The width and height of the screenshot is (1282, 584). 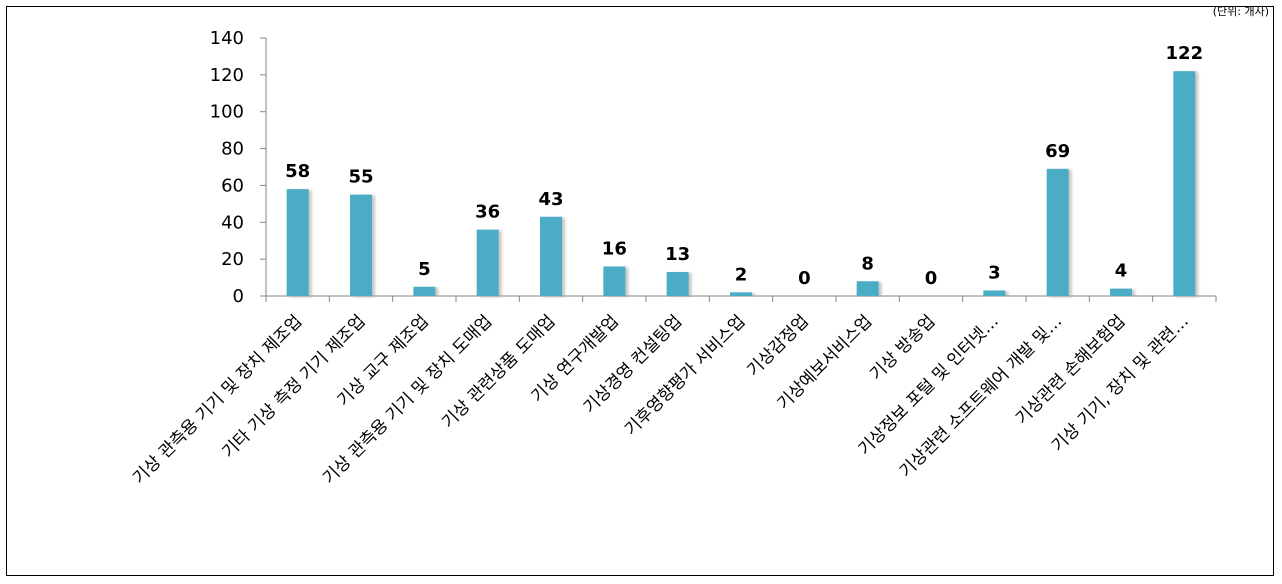 What do you see at coordinates (994, 272) in the screenshot?
I see `data-label: 3` at bounding box center [994, 272].